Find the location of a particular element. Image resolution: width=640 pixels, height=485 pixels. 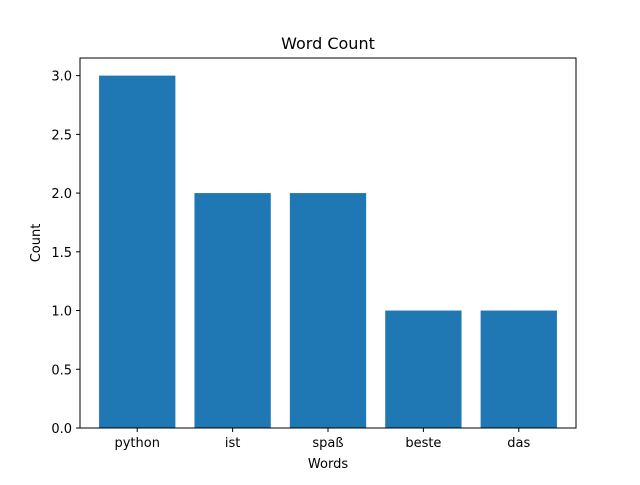

y-tick-label: 2.5 is located at coordinates (61, 135).